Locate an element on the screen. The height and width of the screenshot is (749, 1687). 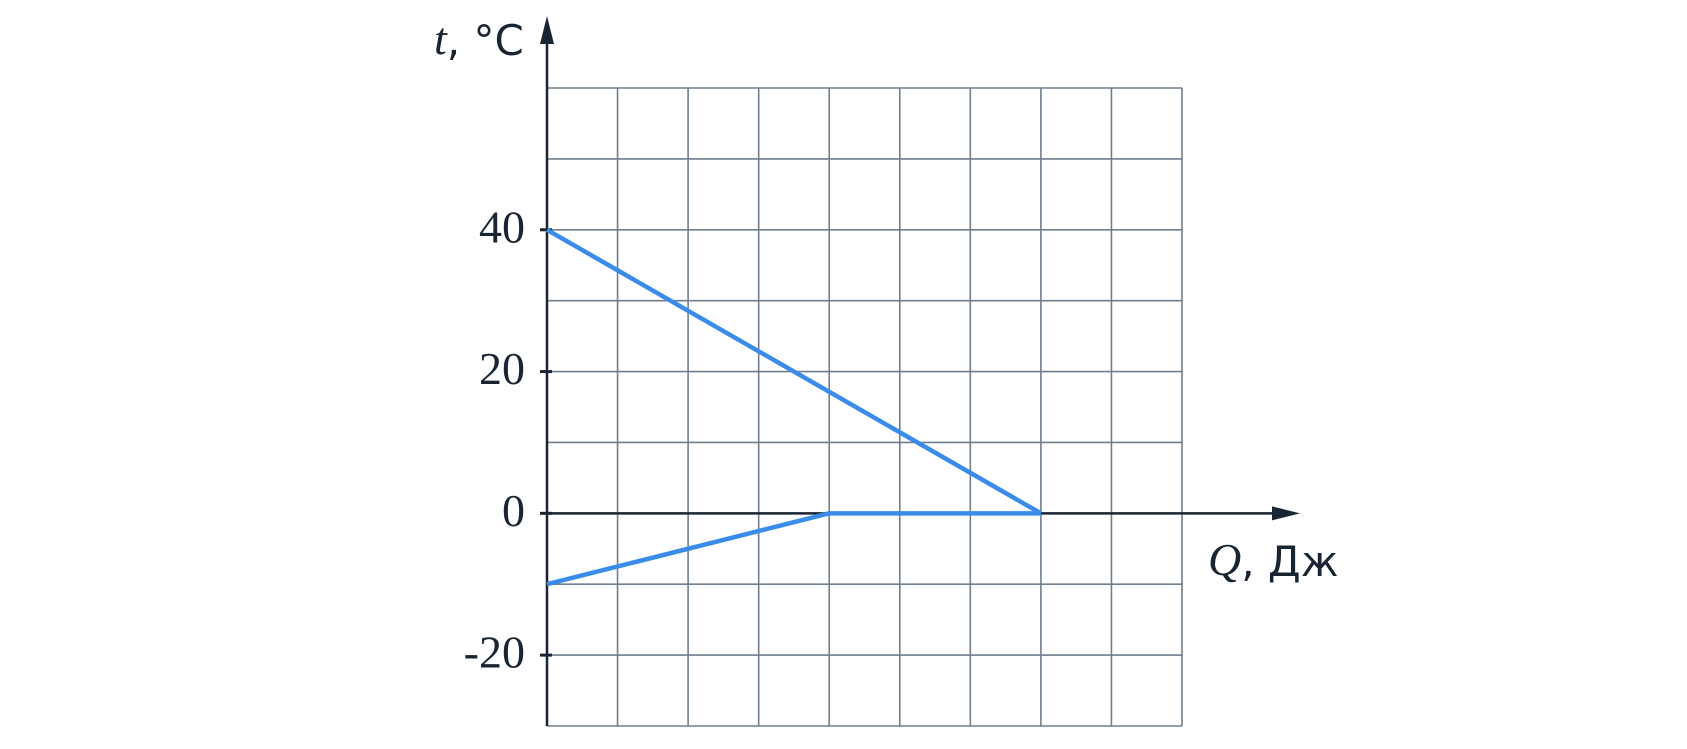
x-axis-label: Q, Дж is located at coordinates (1273, 560).